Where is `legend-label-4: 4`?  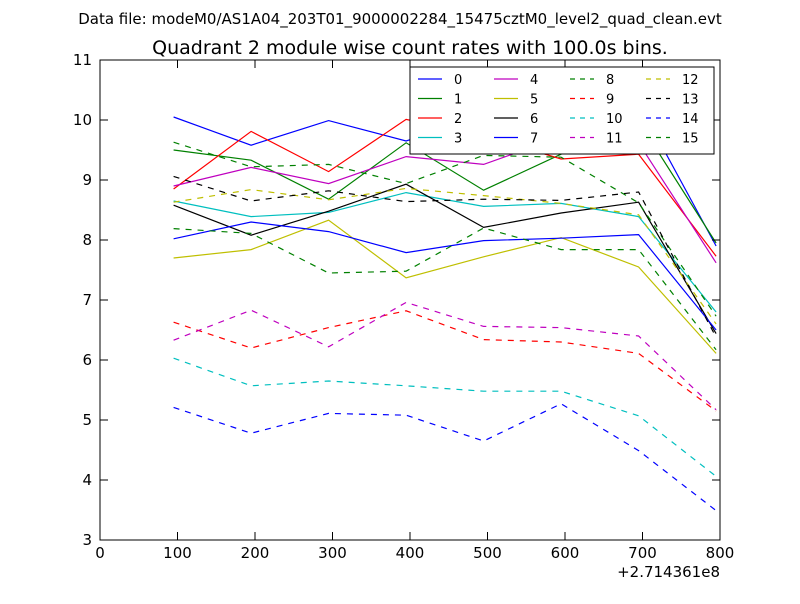 legend-label-4: 4 is located at coordinates (534, 80).